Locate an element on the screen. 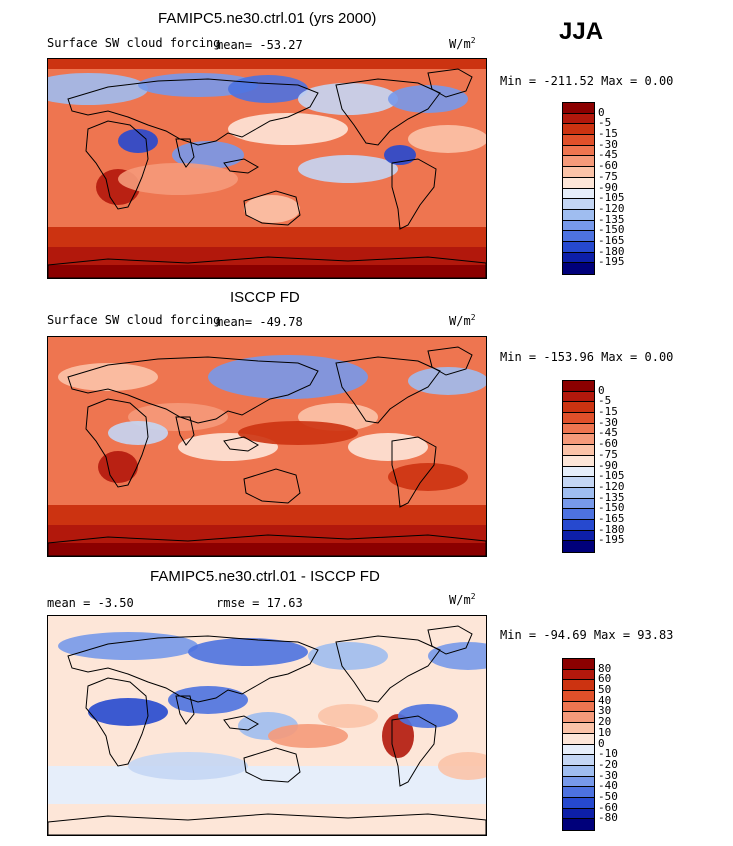 The image size is (733, 846). panel2-field-label: Surface SW cloud forcing is located at coordinates (134, 320).